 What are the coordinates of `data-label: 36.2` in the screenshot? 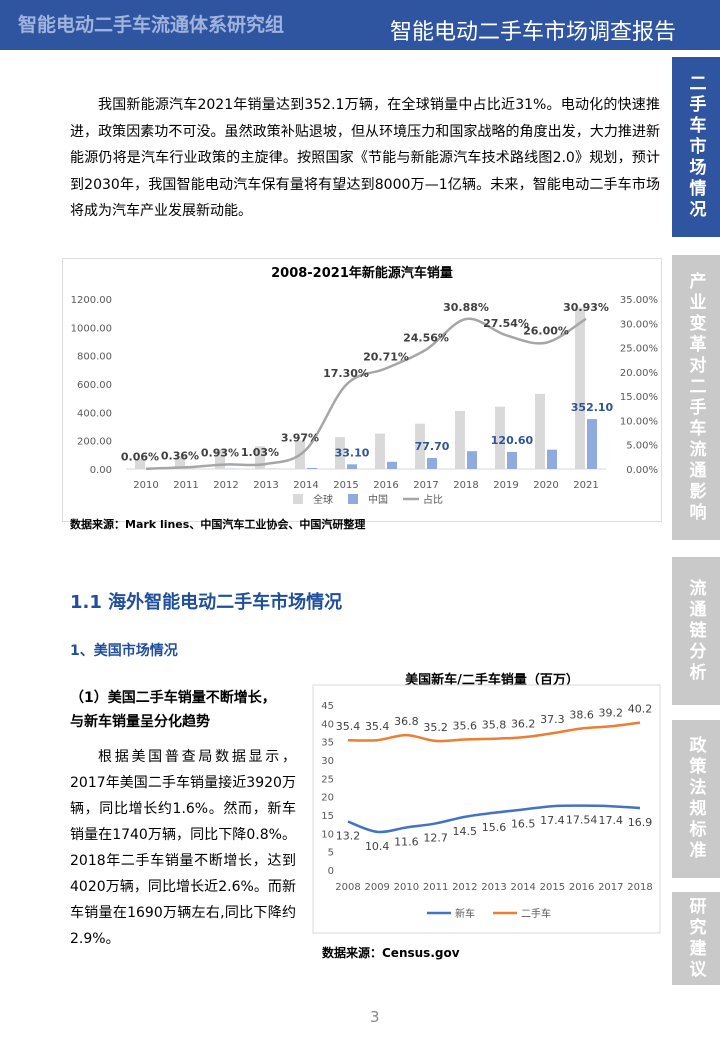 It's located at (523, 723).